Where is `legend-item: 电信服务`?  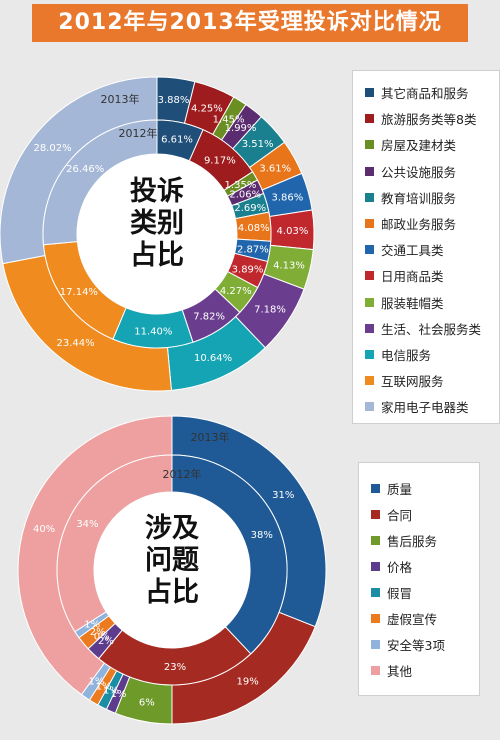
legend-item: 电信服务 is located at coordinates (398, 354).